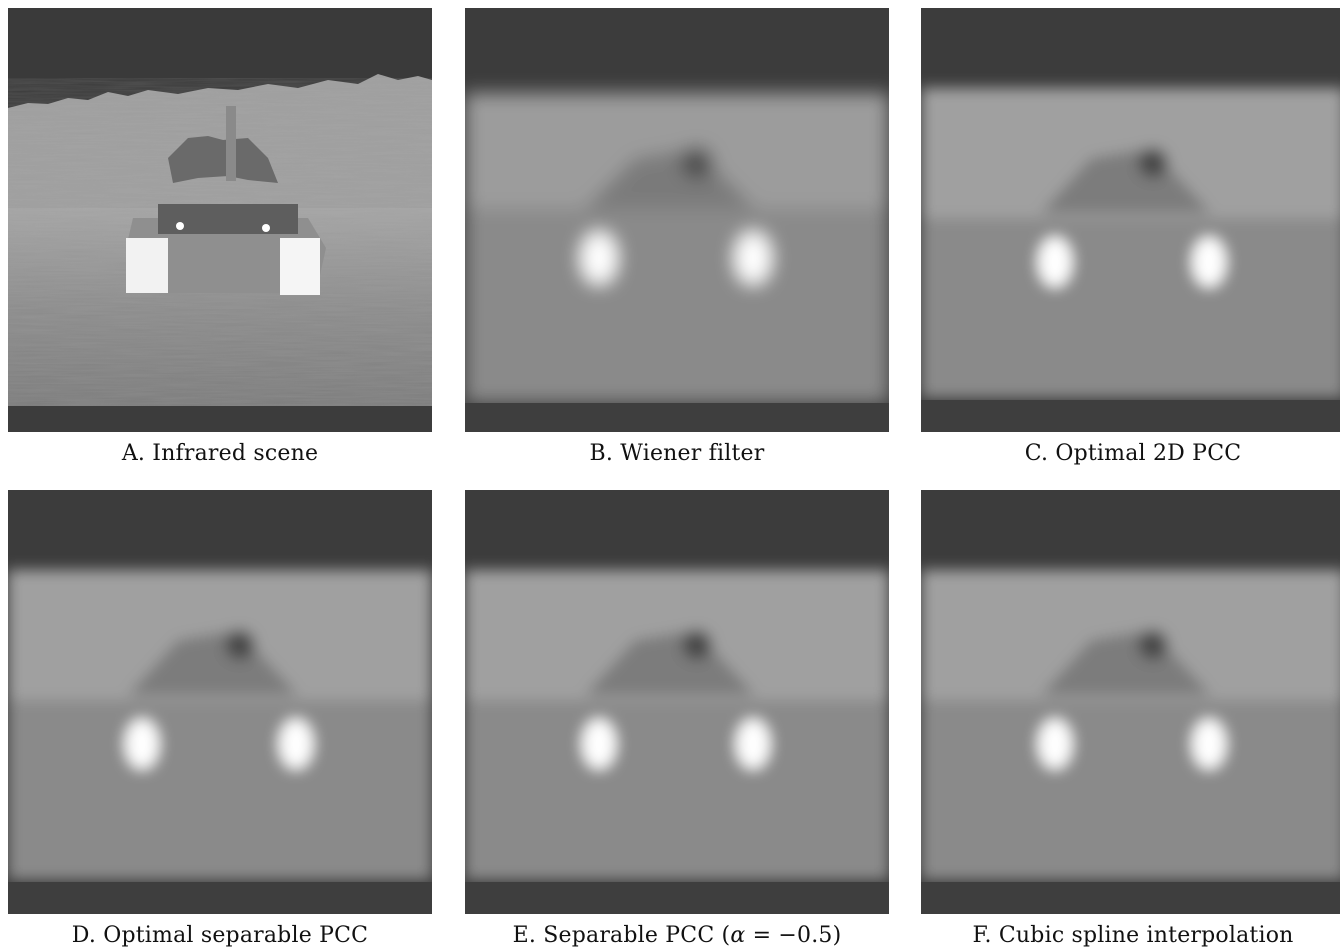 Image resolution: width=1340 pixels, height=950 pixels. I want to click on caption-f: F. Cubic spline interpolation, so click(1133, 935).